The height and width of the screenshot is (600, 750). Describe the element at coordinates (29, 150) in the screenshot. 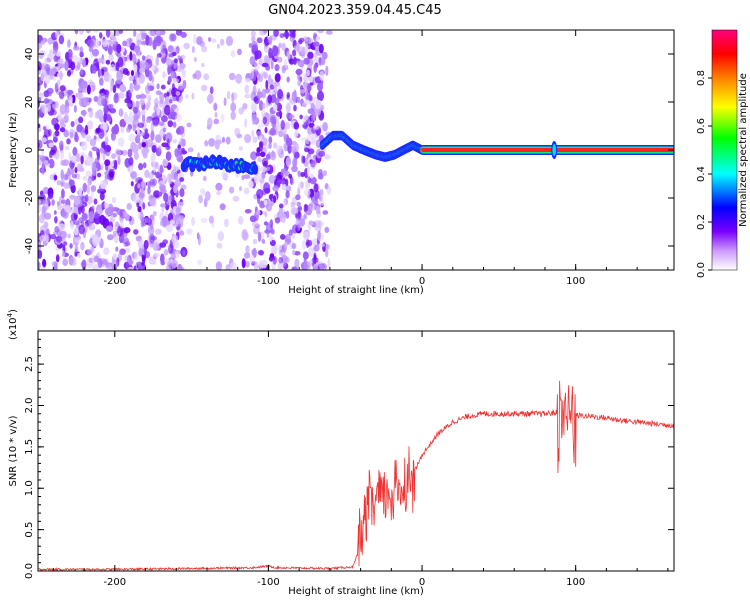

I see `y-tick-label: 0` at that location.